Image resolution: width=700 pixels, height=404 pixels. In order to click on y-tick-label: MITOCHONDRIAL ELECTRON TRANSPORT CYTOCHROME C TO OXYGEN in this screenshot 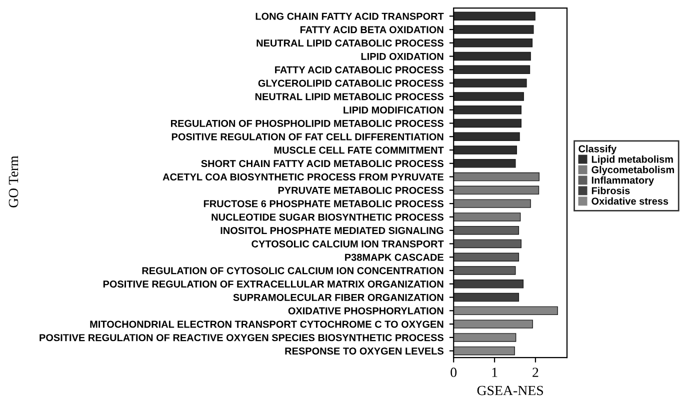, I will do `click(267, 324)`.